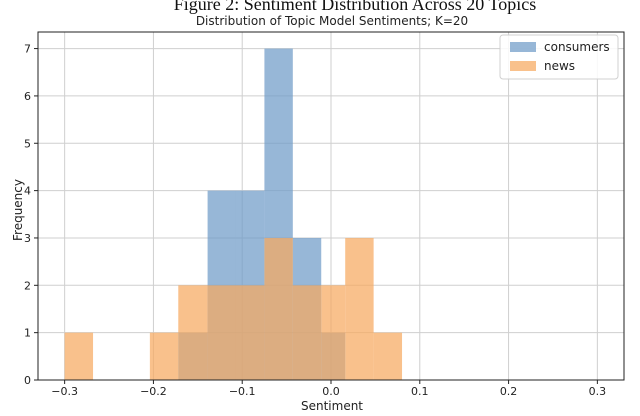 Image resolution: width=640 pixels, height=416 pixels. What do you see at coordinates (27, 333) in the screenshot?
I see `y-tick-label: 1` at bounding box center [27, 333].